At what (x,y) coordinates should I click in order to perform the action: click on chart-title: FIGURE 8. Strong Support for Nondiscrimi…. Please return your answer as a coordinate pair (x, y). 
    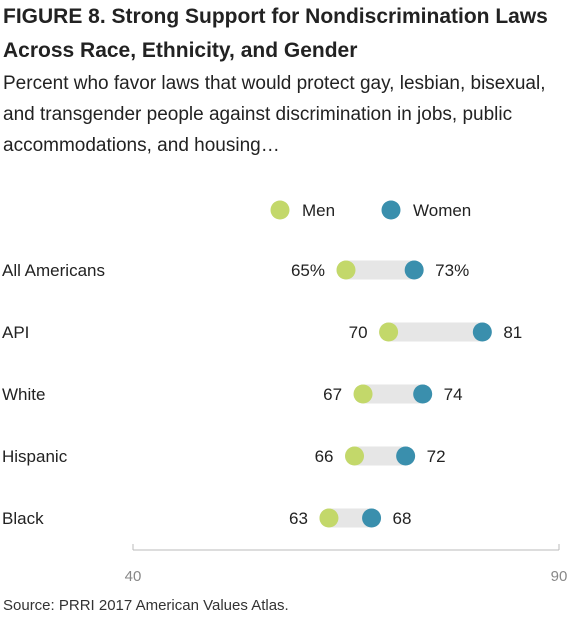
    Looking at the image, I should click on (275, 33).